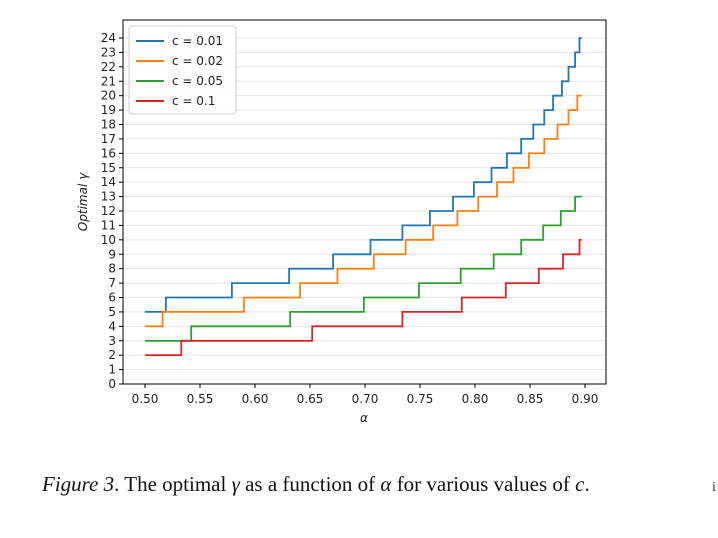 The width and height of the screenshot is (718, 538). Describe the element at coordinates (112, 298) in the screenshot. I see `y-tick-label: 6` at that location.